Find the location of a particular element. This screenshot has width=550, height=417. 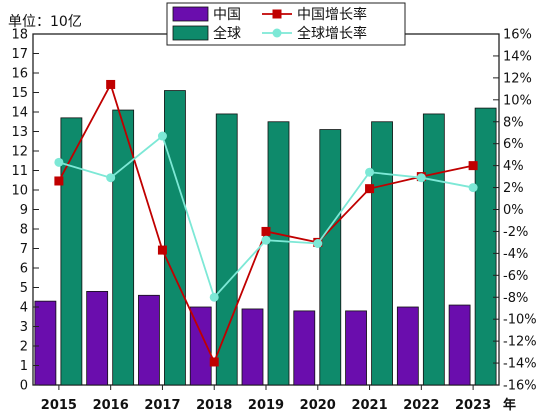

bar-global-2021 is located at coordinates (382, 253).